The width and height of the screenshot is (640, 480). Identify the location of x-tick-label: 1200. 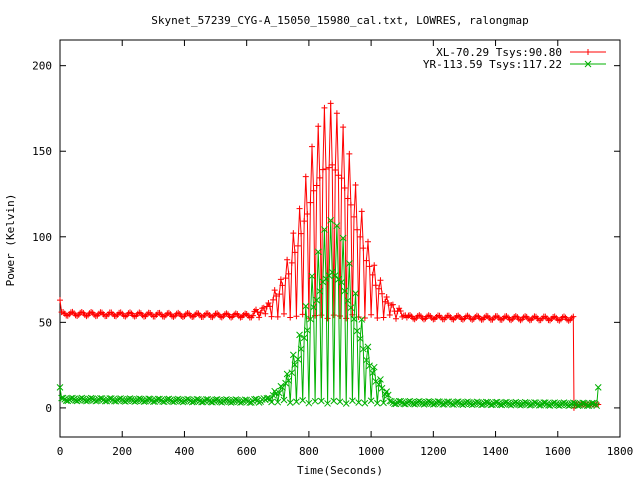
(433, 451).